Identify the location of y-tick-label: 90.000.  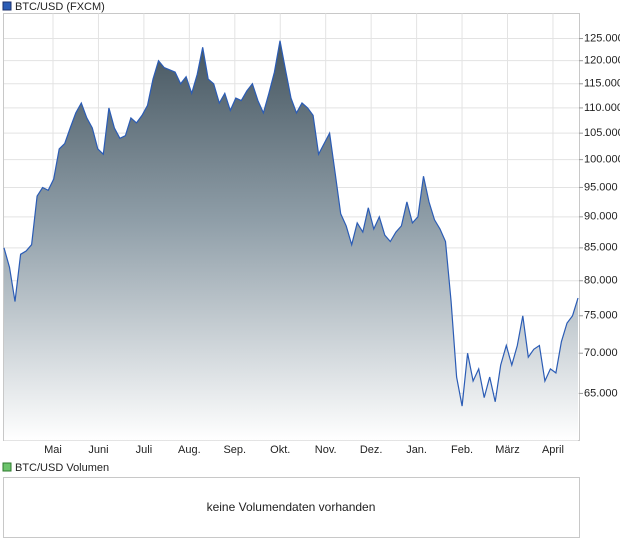
(601, 217).